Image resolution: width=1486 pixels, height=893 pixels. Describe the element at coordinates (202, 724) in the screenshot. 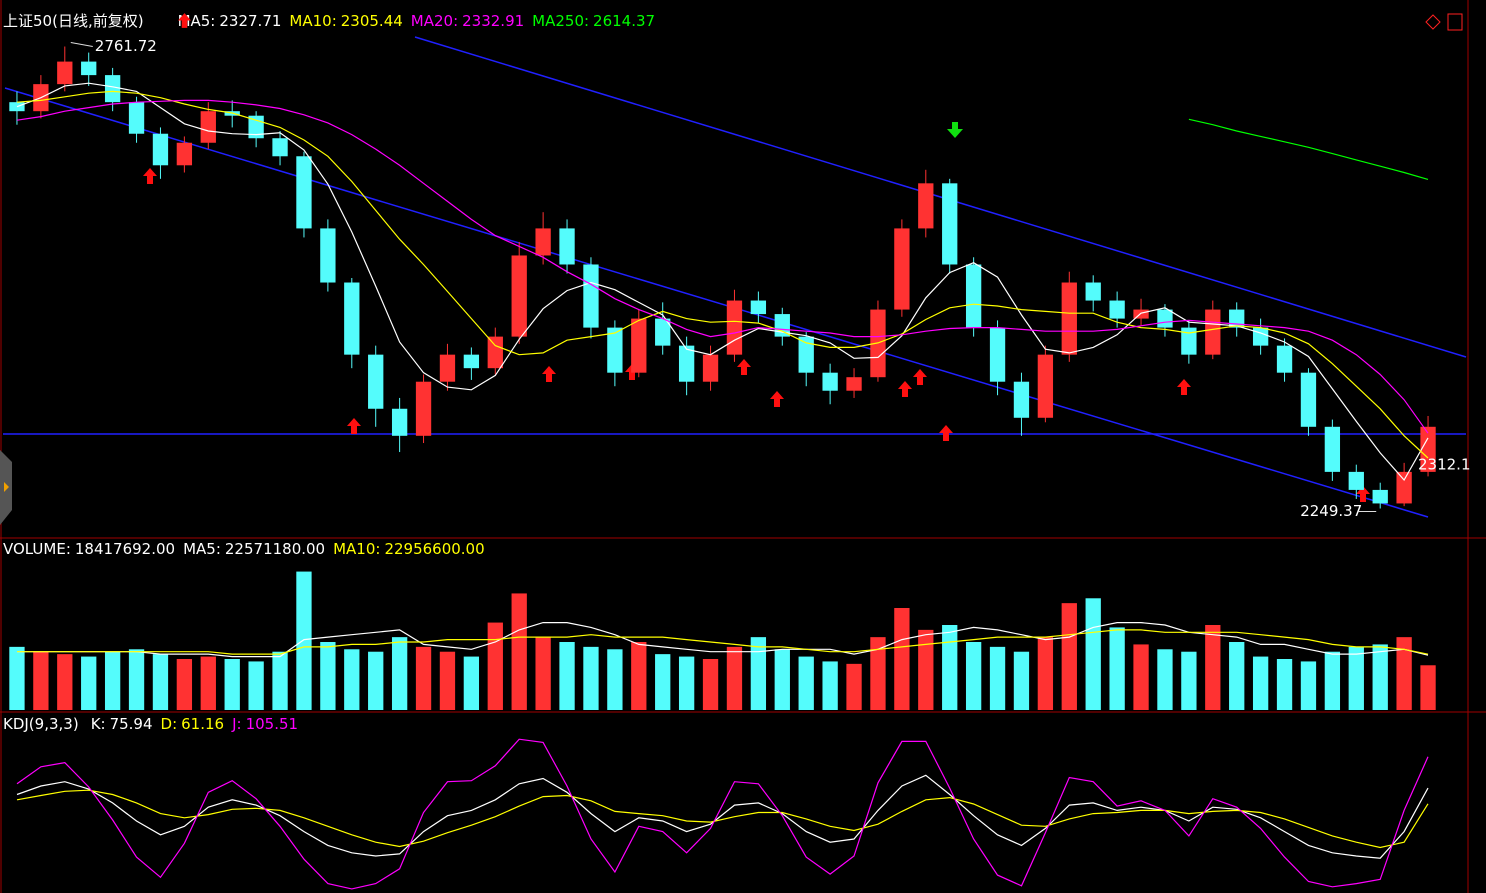

I see `legend-value: 61.16` at that location.